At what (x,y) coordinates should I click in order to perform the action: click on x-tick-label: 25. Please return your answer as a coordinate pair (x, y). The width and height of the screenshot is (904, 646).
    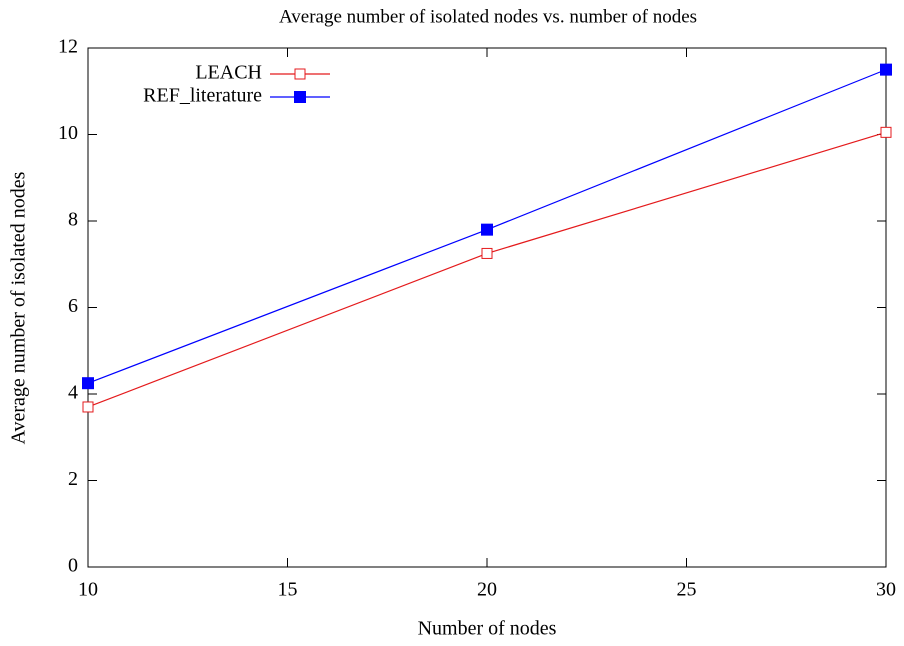
    Looking at the image, I should click on (687, 590).